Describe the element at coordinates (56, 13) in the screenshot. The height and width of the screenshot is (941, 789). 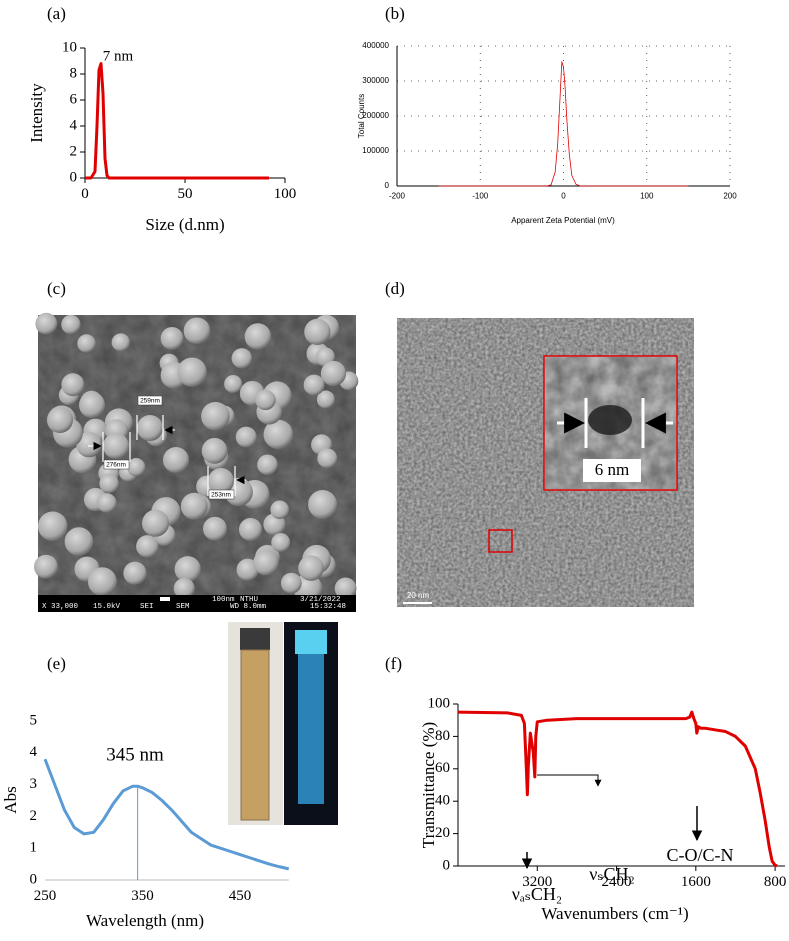
I see `panel-label: (a)` at that location.